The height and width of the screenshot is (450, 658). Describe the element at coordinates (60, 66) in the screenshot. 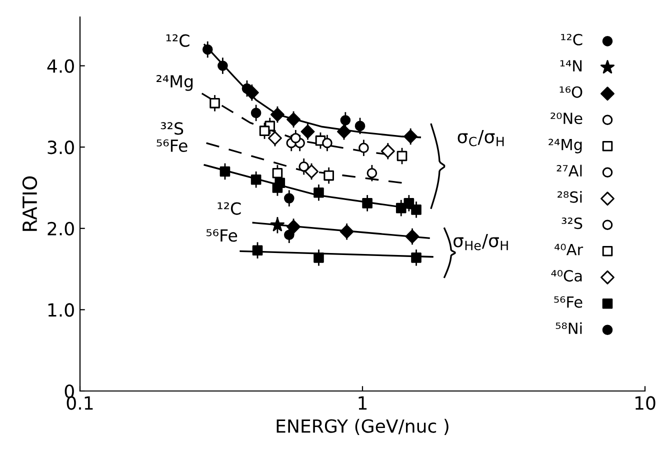

I see `y-tick-label: 4.0` at that location.